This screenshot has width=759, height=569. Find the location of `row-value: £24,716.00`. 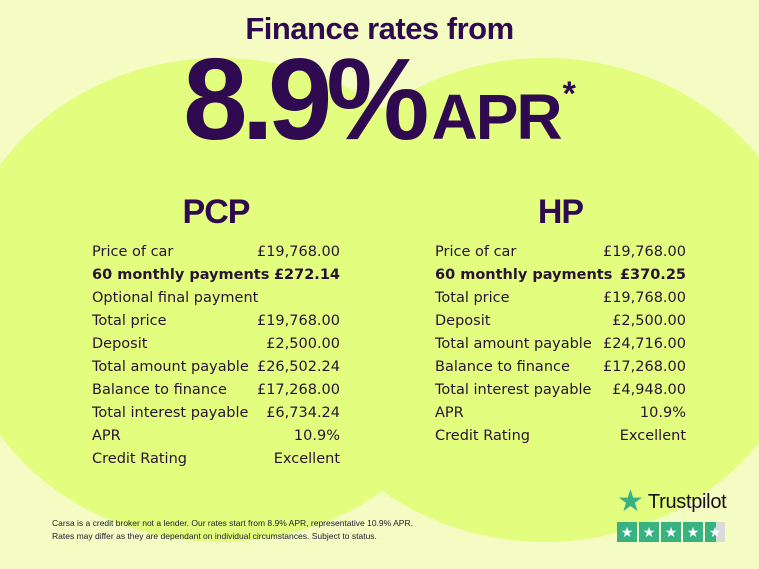

row-value: £24,716.00 is located at coordinates (644, 344).